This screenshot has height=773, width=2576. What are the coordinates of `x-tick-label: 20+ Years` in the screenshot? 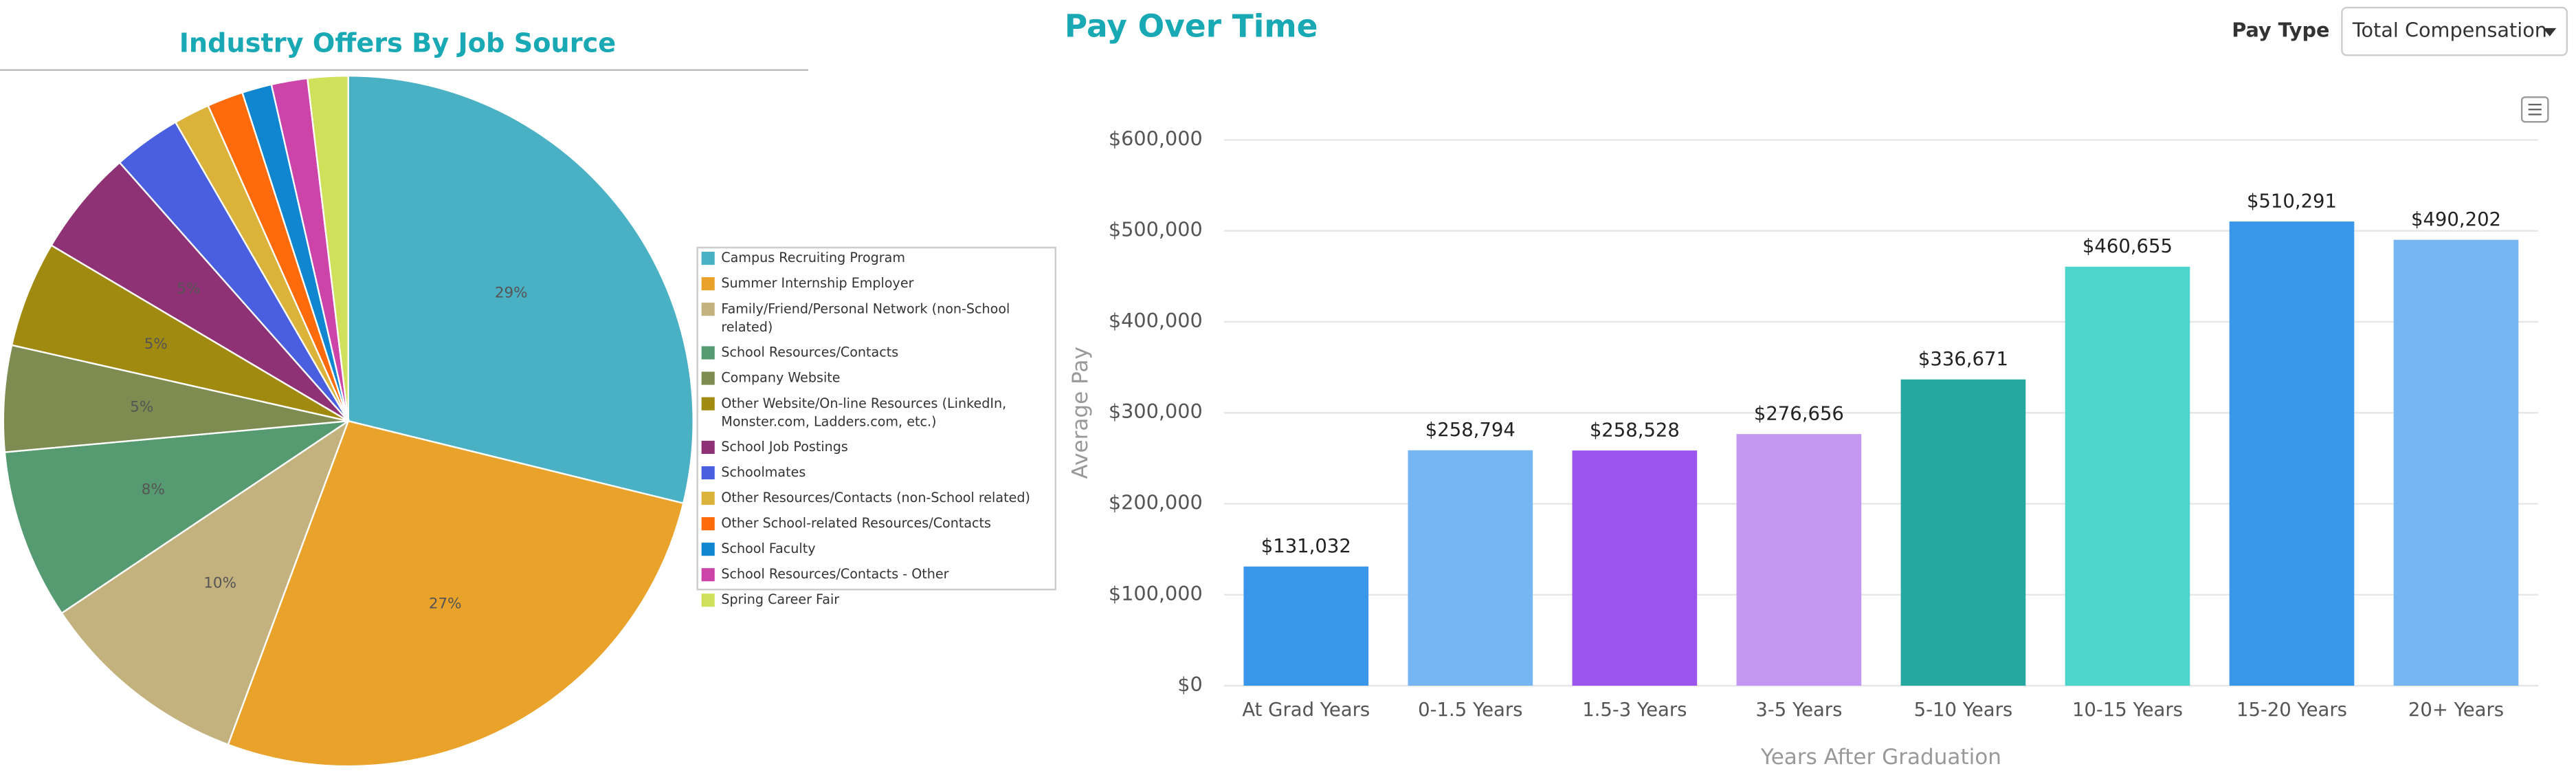 It's located at (2456, 710).